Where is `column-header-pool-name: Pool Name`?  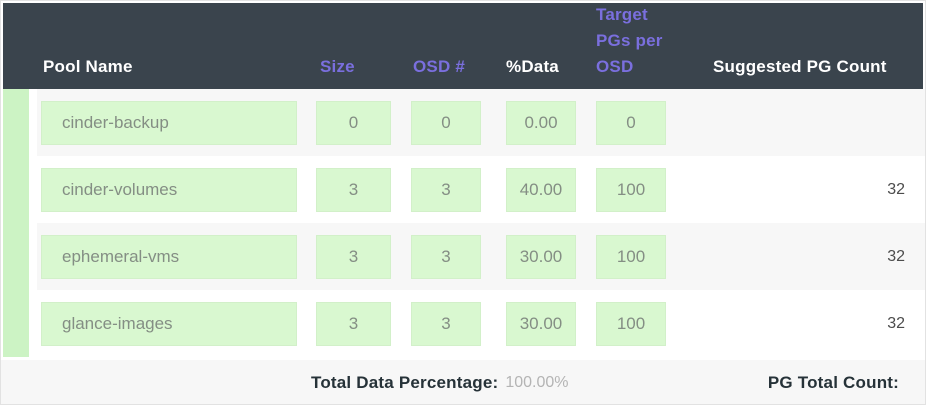
column-header-pool-name: Pool Name is located at coordinates (88, 66).